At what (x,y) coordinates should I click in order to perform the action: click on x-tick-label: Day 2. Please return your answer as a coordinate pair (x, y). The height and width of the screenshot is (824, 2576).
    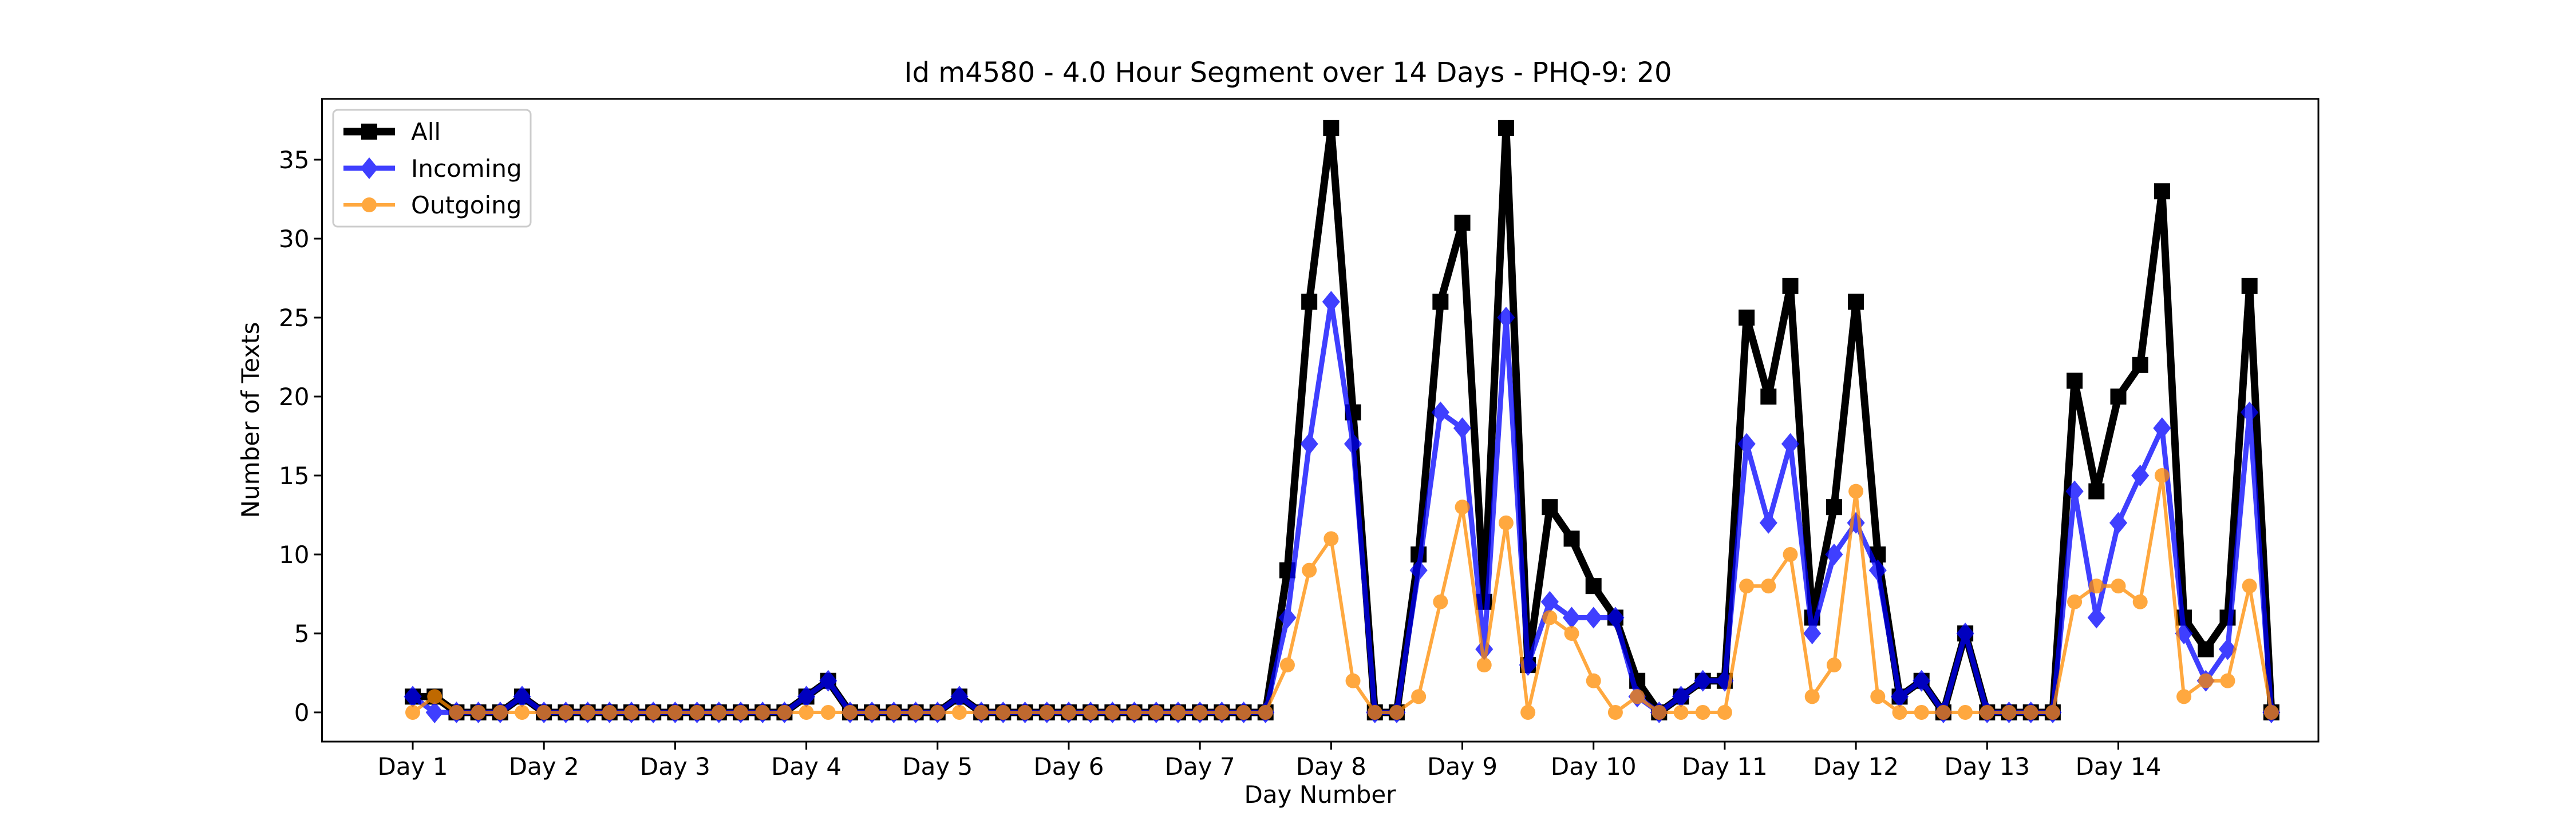
    Looking at the image, I should click on (544, 766).